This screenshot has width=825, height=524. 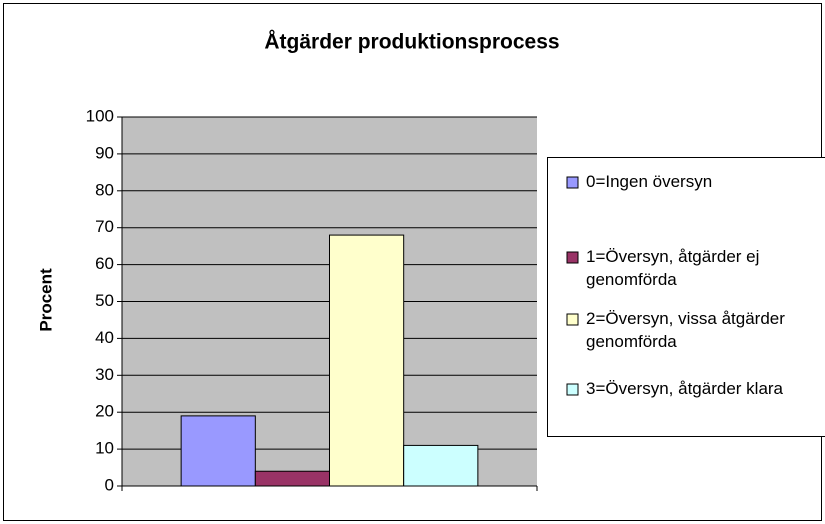 What do you see at coordinates (45, 300) in the screenshot?
I see `y-axis-label: Procent` at bounding box center [45, 300].